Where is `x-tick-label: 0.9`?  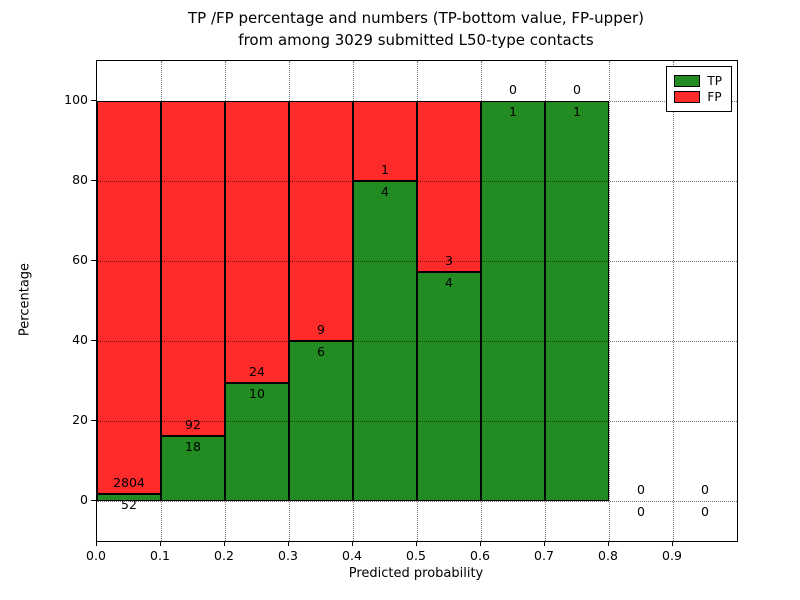 x-tick-label: 0.9 is located at coordinates (672, 555).